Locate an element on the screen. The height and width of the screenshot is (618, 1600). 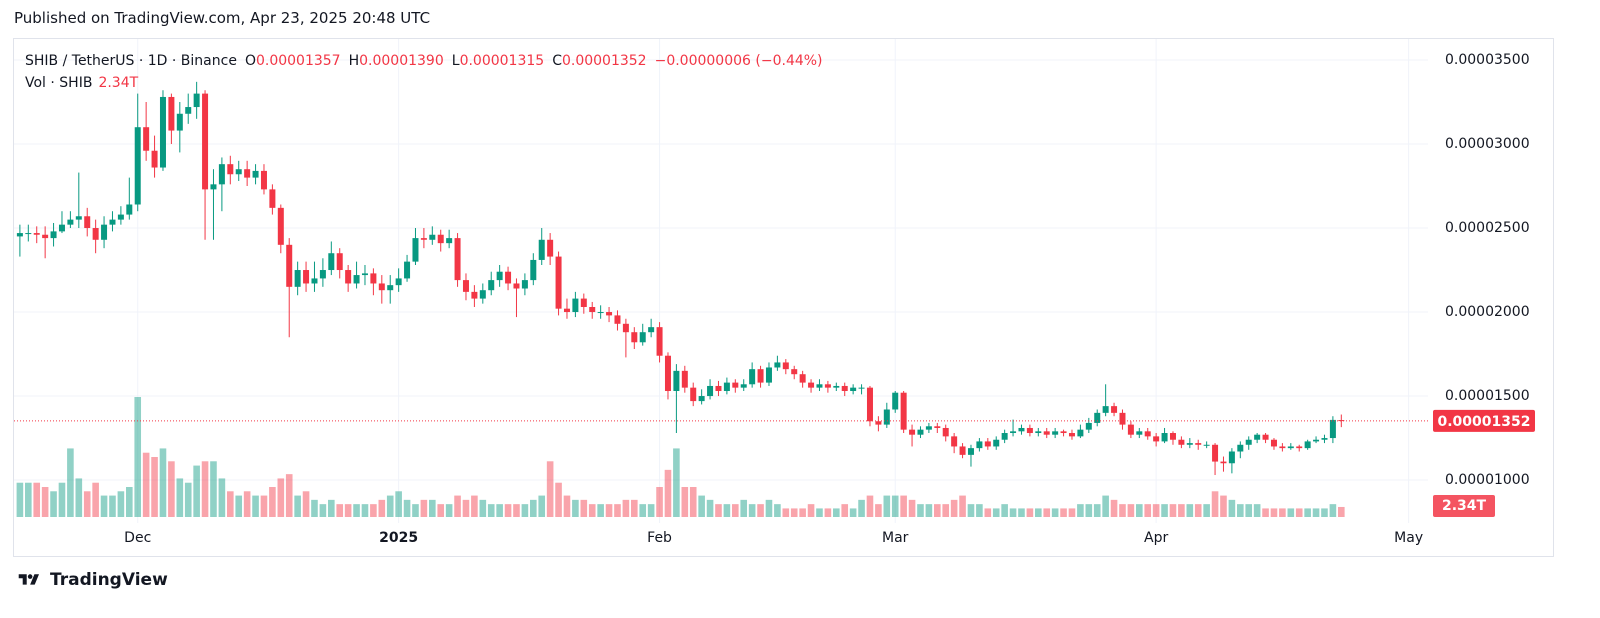
volume-value-label: 2.34T is located at coordinates (1464, 506).